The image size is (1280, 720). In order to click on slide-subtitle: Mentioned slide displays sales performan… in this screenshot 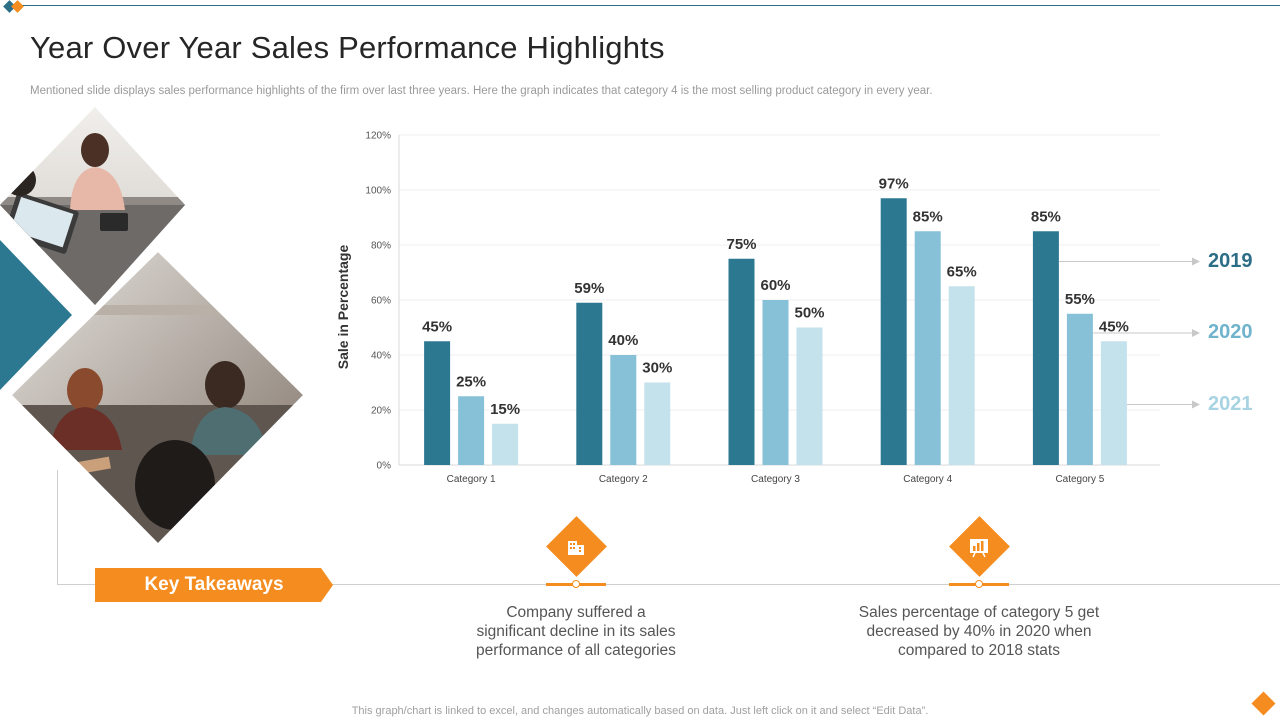, I will do `click(481, 91)`.